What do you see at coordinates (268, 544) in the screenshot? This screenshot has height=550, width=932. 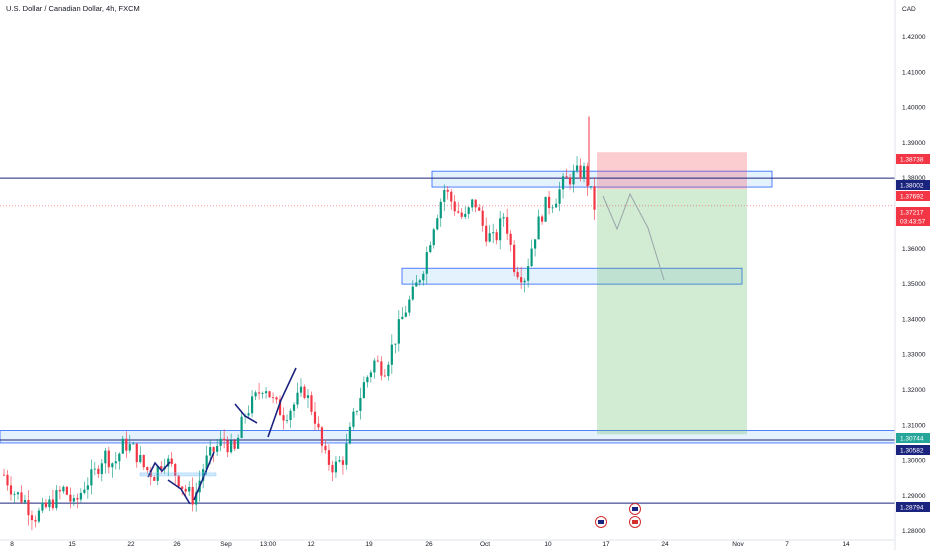 I see `x-tick-label: 13:00` at bounding box center [268, 544].